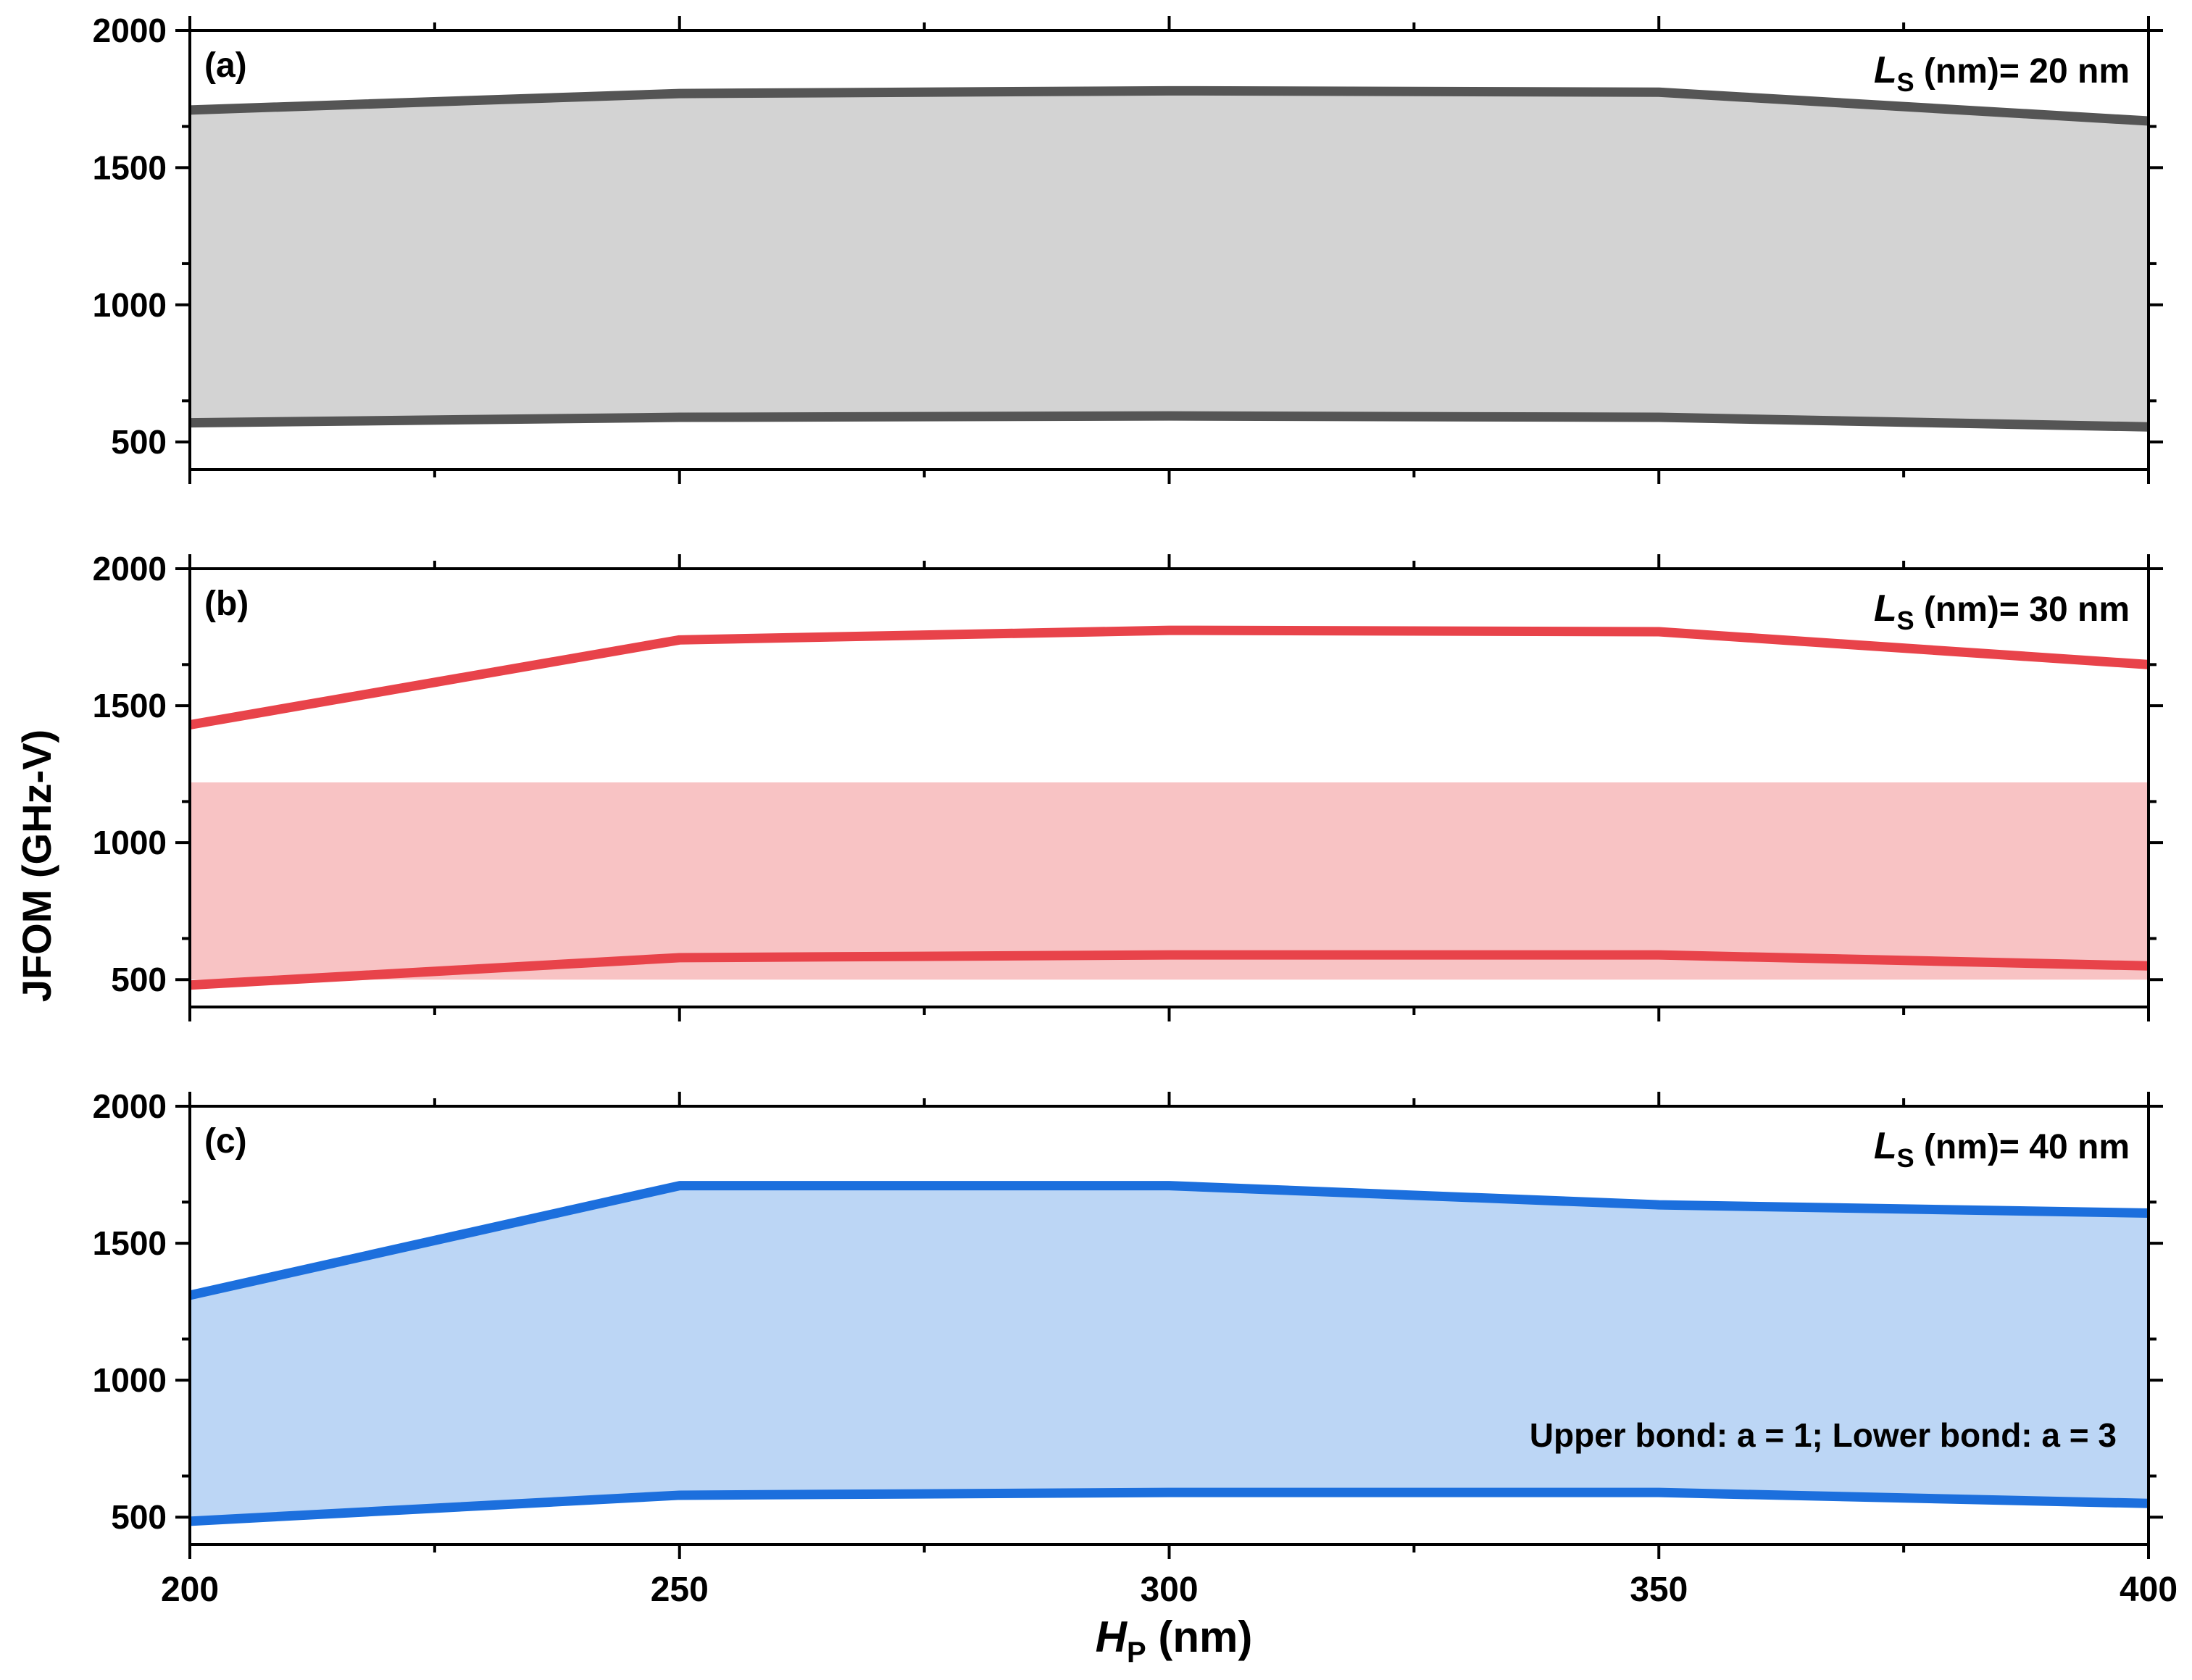 The width and height of the screenshot is (2192, 1680). Describe the element at coordinates (1823, 1435) in the screenshot. I see `annotation: Upper bond: a = 1; Lower bond: a = 3` at that location.